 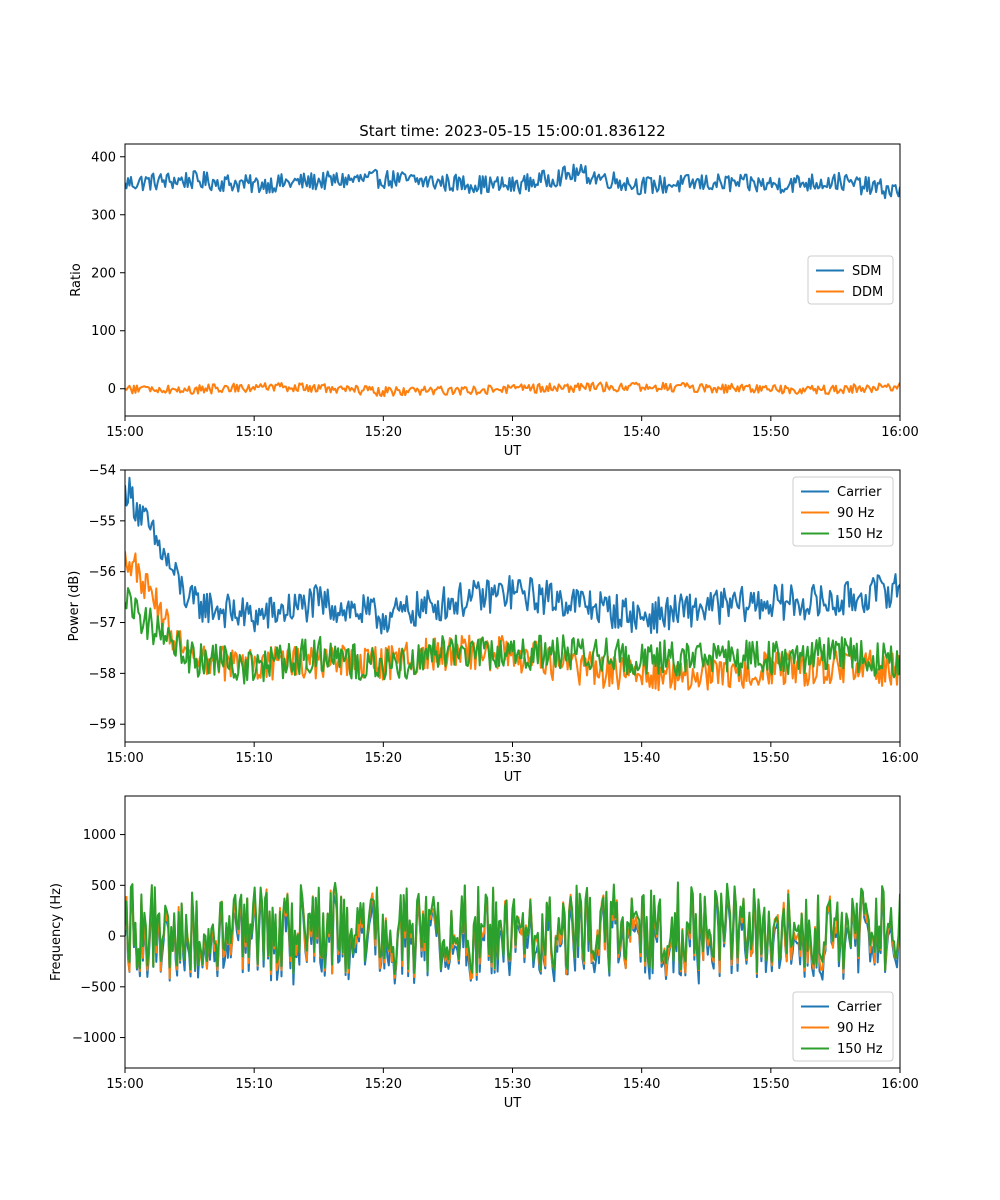 I want to click on y-tick-label: −1000, so click(x=94, y=1038).